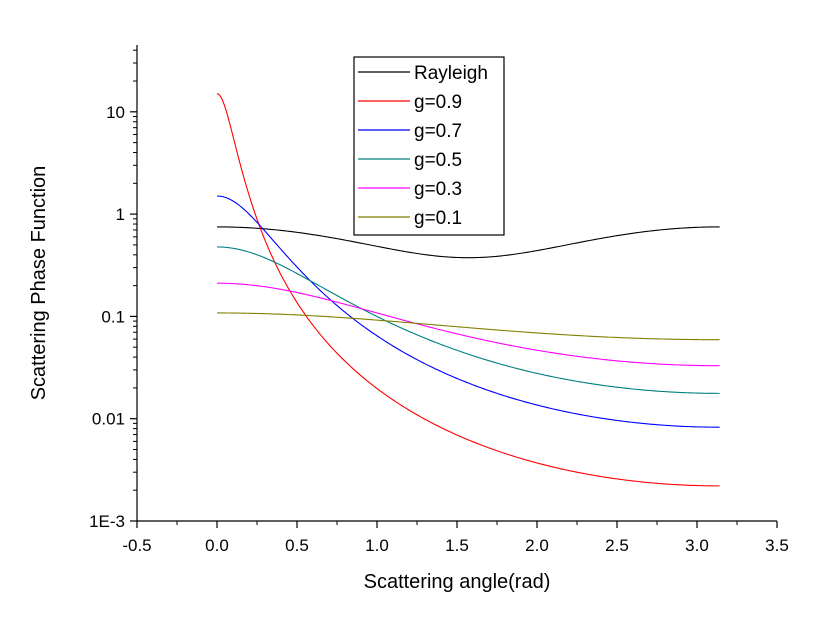 The height and width of the screenshot is (634, 815). Describe the element at coordinates (777, 545) in the screenshot. I see `x-tick-label: 3.5` at that location.